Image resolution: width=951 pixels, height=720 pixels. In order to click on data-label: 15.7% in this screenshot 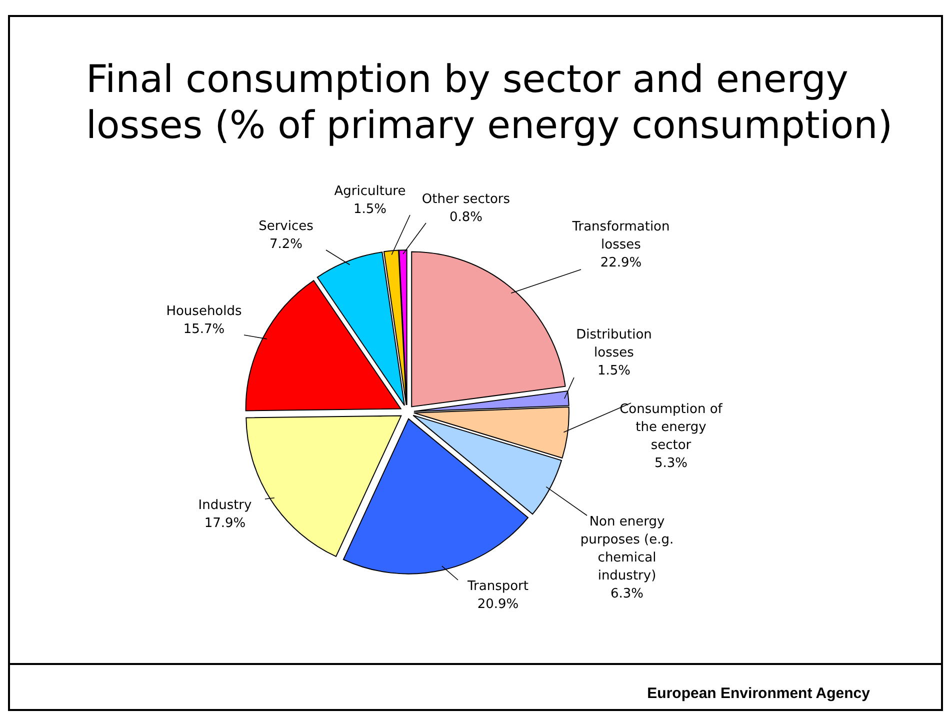, I will do `click(204, 329)`.